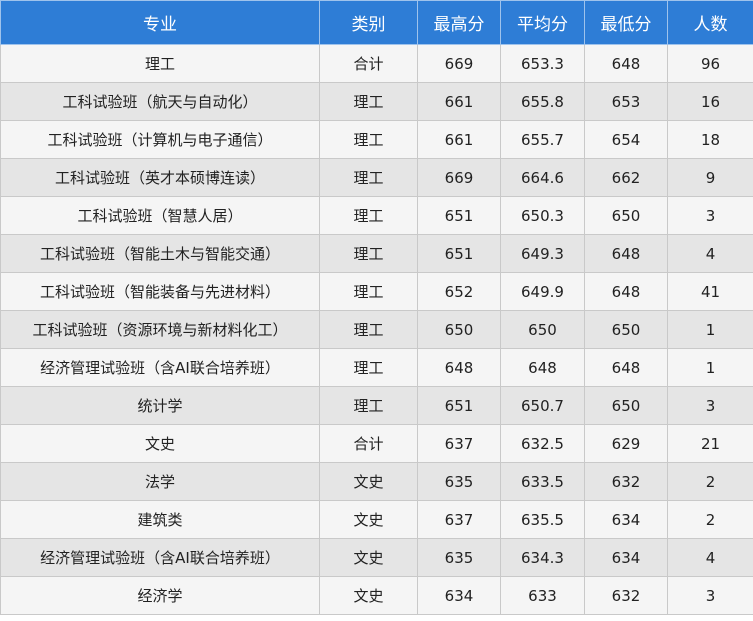  I want to click on cell-count: 21, so click(710, 443).